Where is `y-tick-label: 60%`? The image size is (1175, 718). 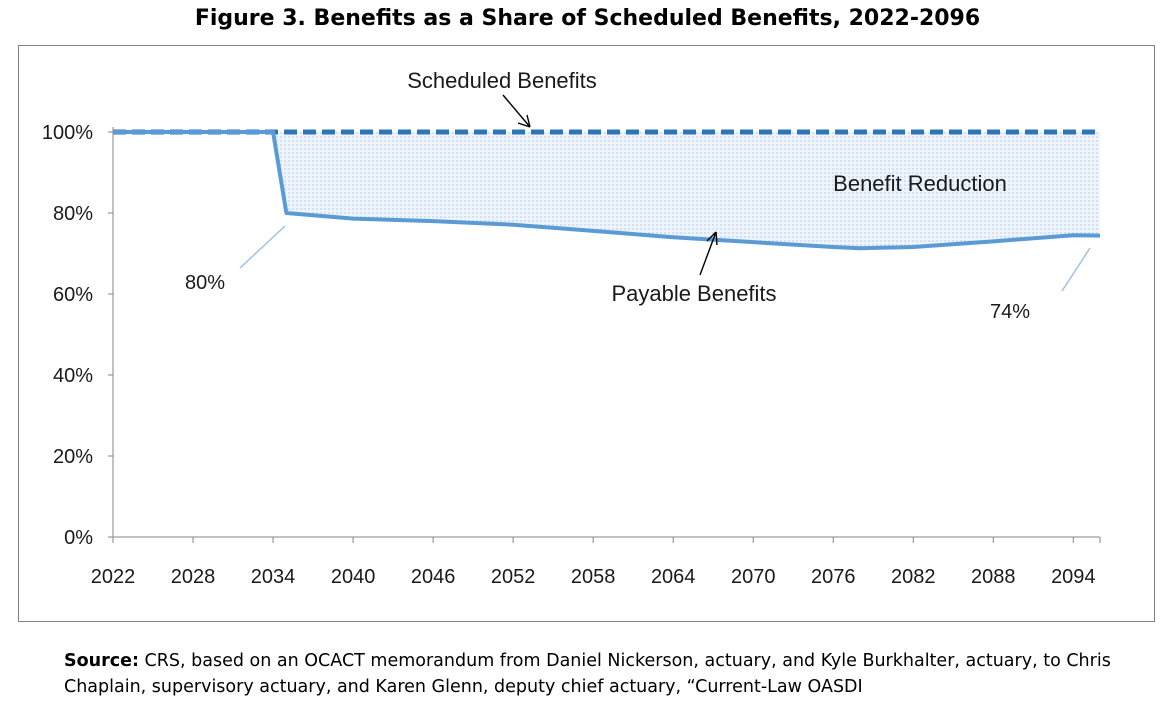
y-tick-label: 60% is located at coordinates (73, 295).